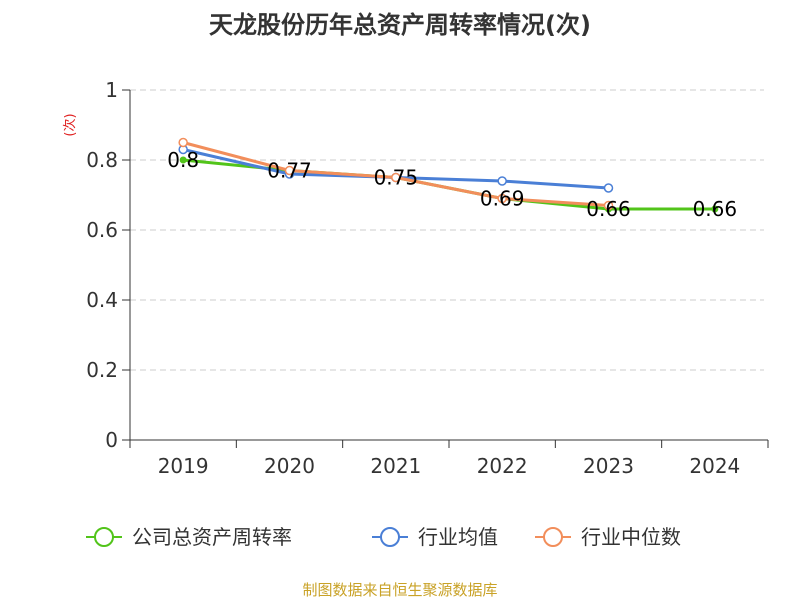 The height and width of the screenshot is (600, 800). What do you see at coordinates (212, 537) in the screenshot?
I see `legend-label: 公司总资产周转率` at bounding box center [212, 537].